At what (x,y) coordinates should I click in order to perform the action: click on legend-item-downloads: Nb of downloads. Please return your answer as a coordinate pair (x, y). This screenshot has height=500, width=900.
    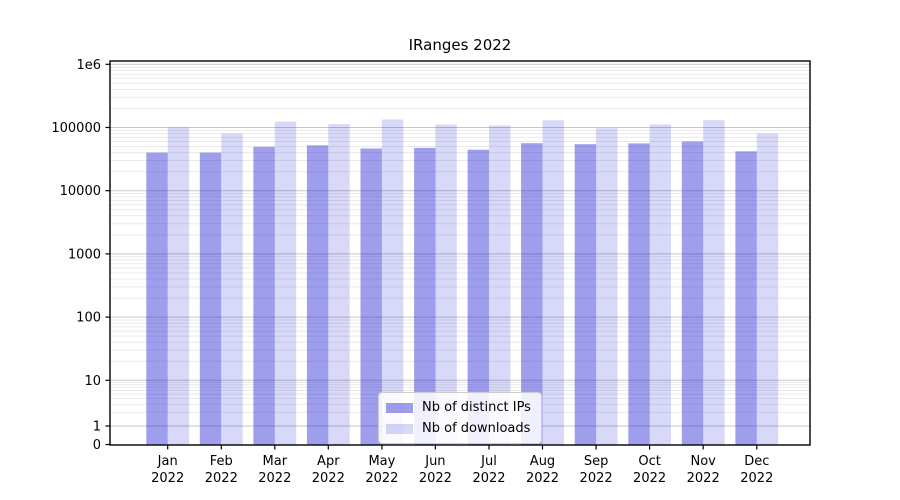
    Looking at the image, I should click on (458, 428).